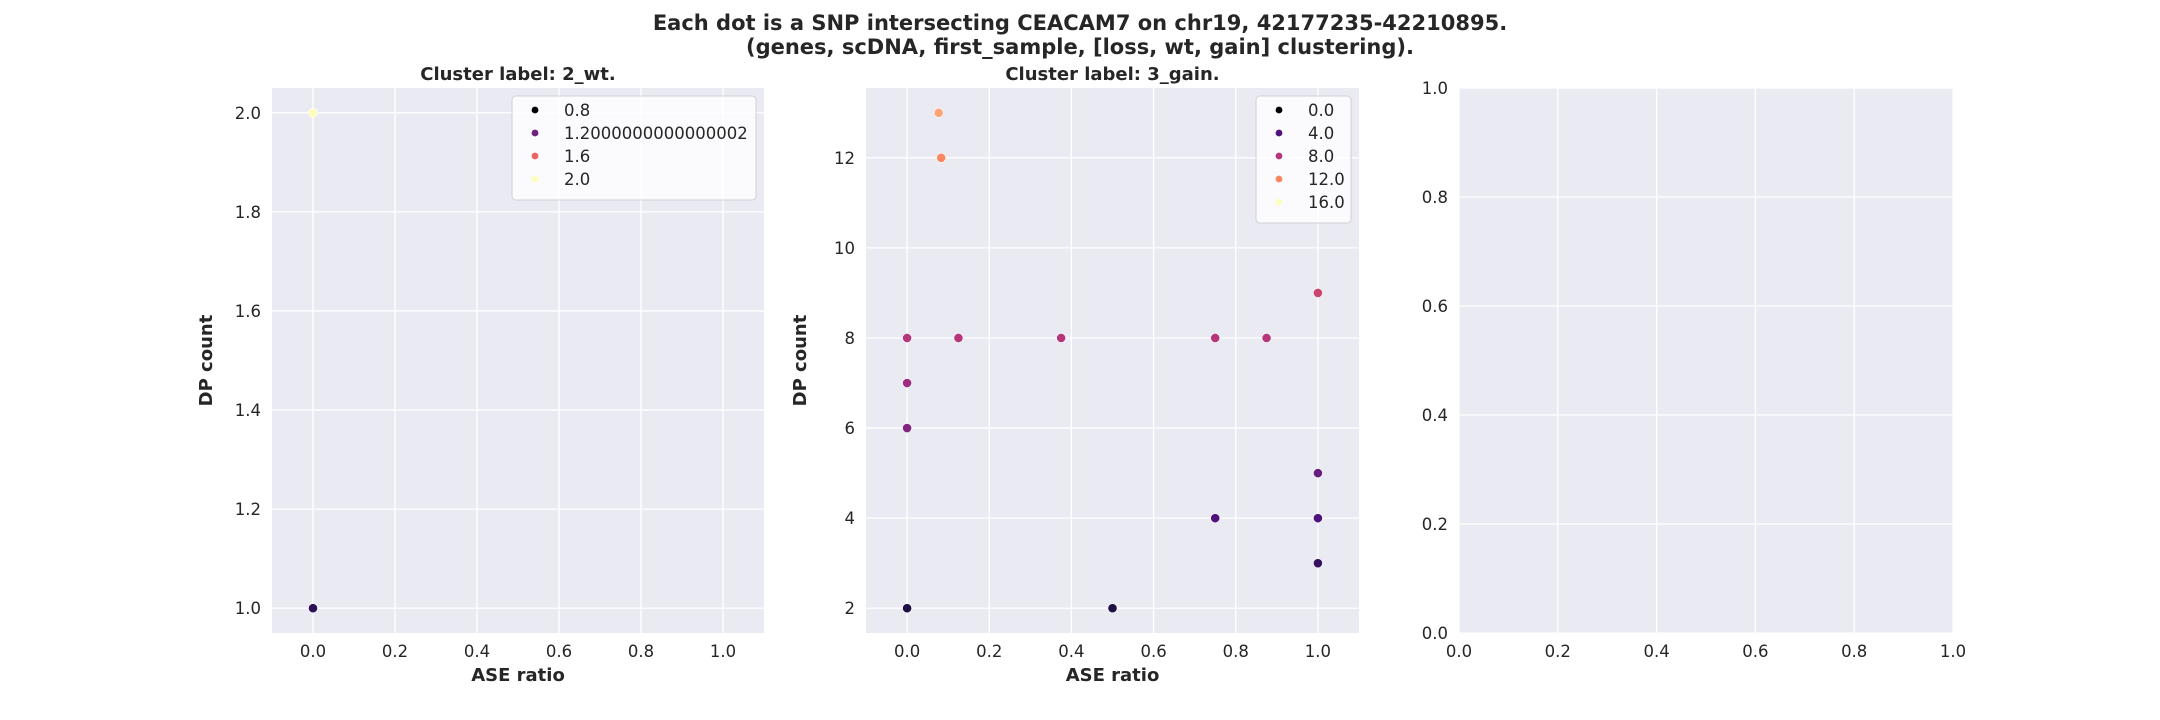  What do you see at coordinates (248, 410) in the screenshot?
I see `y-tick-label: 1.4` at bounding box center [248, 410].